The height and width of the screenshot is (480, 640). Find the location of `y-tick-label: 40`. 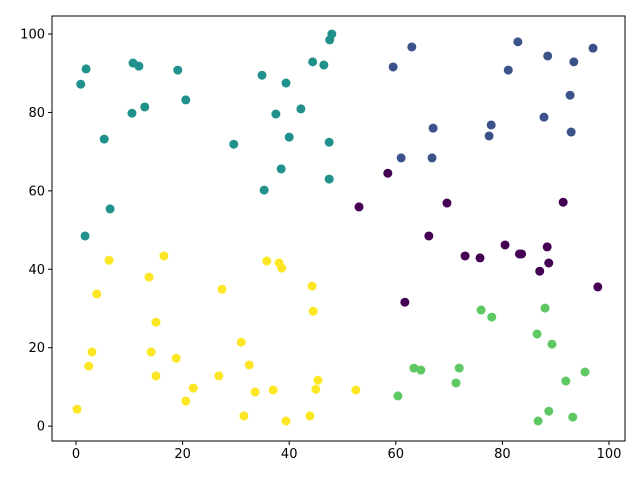

y-tick-label: 40 is located at coordinates (36, 270).